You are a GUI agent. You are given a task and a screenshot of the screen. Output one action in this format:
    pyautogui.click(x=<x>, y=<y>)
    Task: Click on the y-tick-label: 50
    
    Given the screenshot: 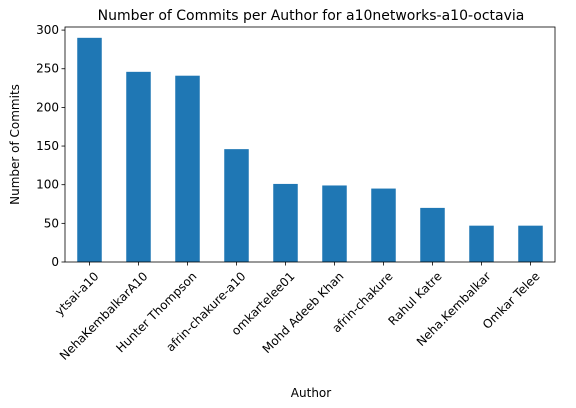 What is the action you would take?
    pyautogui.click(x=51, y=223)
    